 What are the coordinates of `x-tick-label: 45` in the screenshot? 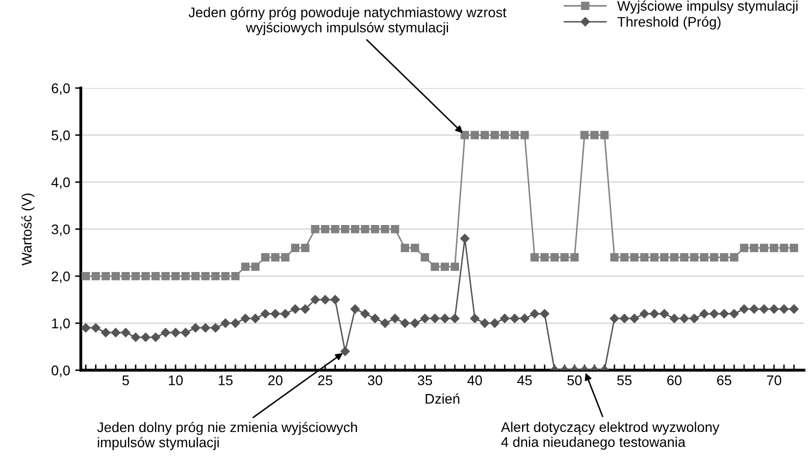 It's located at (524, 381).